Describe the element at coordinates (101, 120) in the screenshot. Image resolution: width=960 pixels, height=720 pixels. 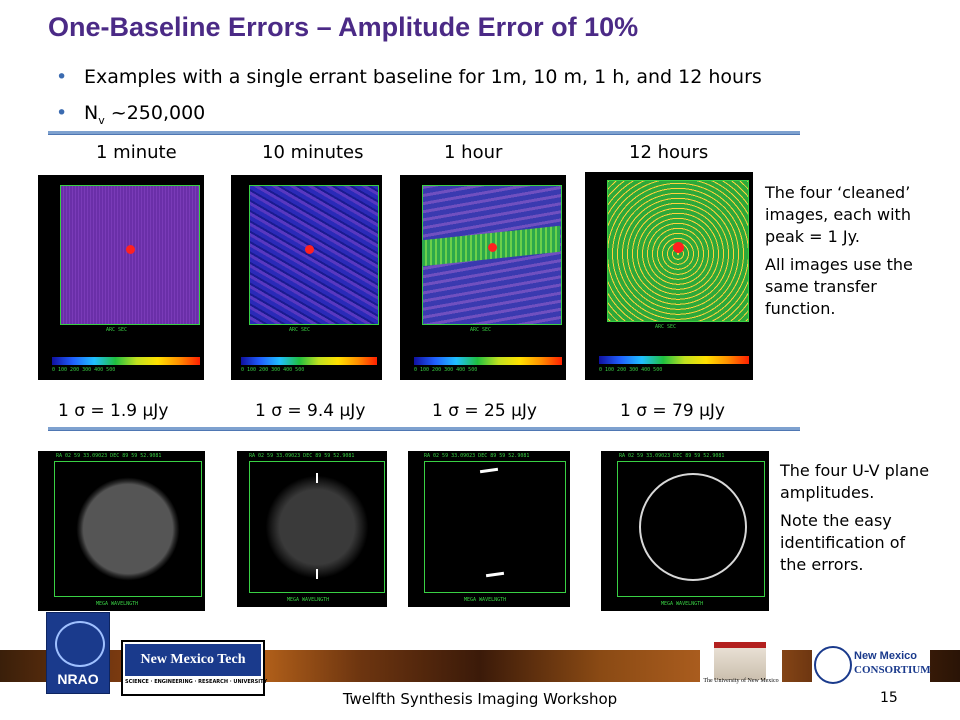
I see `bullet-2-subscript: v` at that location.